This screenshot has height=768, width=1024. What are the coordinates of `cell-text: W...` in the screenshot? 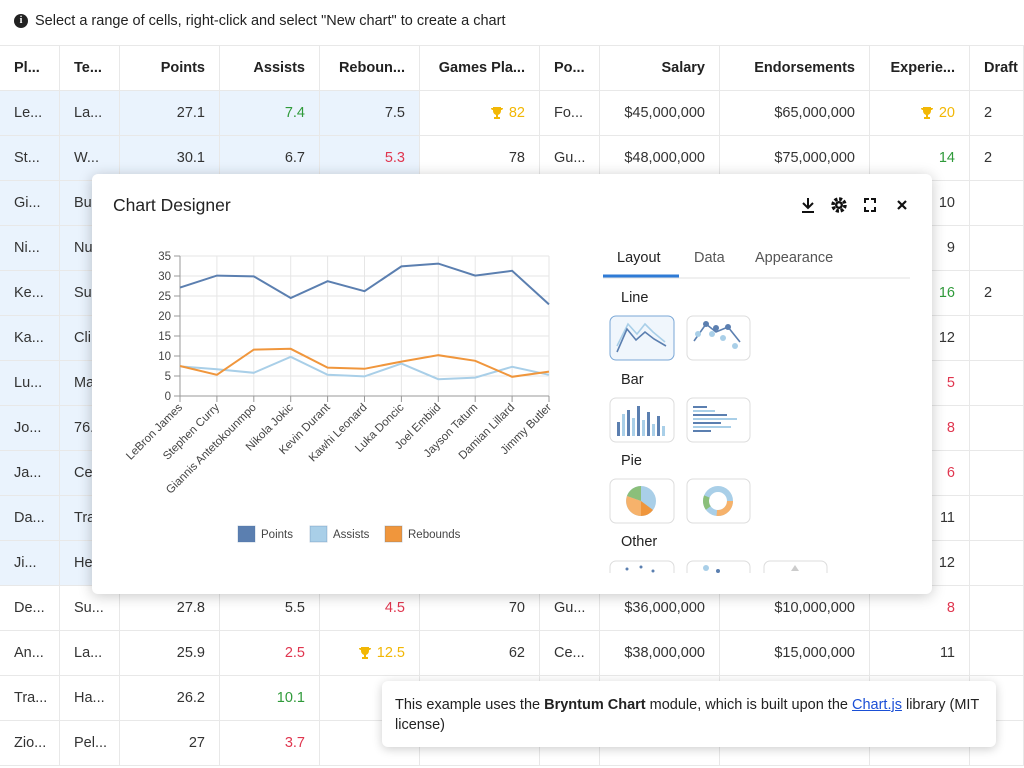 It's located at (86, 158).